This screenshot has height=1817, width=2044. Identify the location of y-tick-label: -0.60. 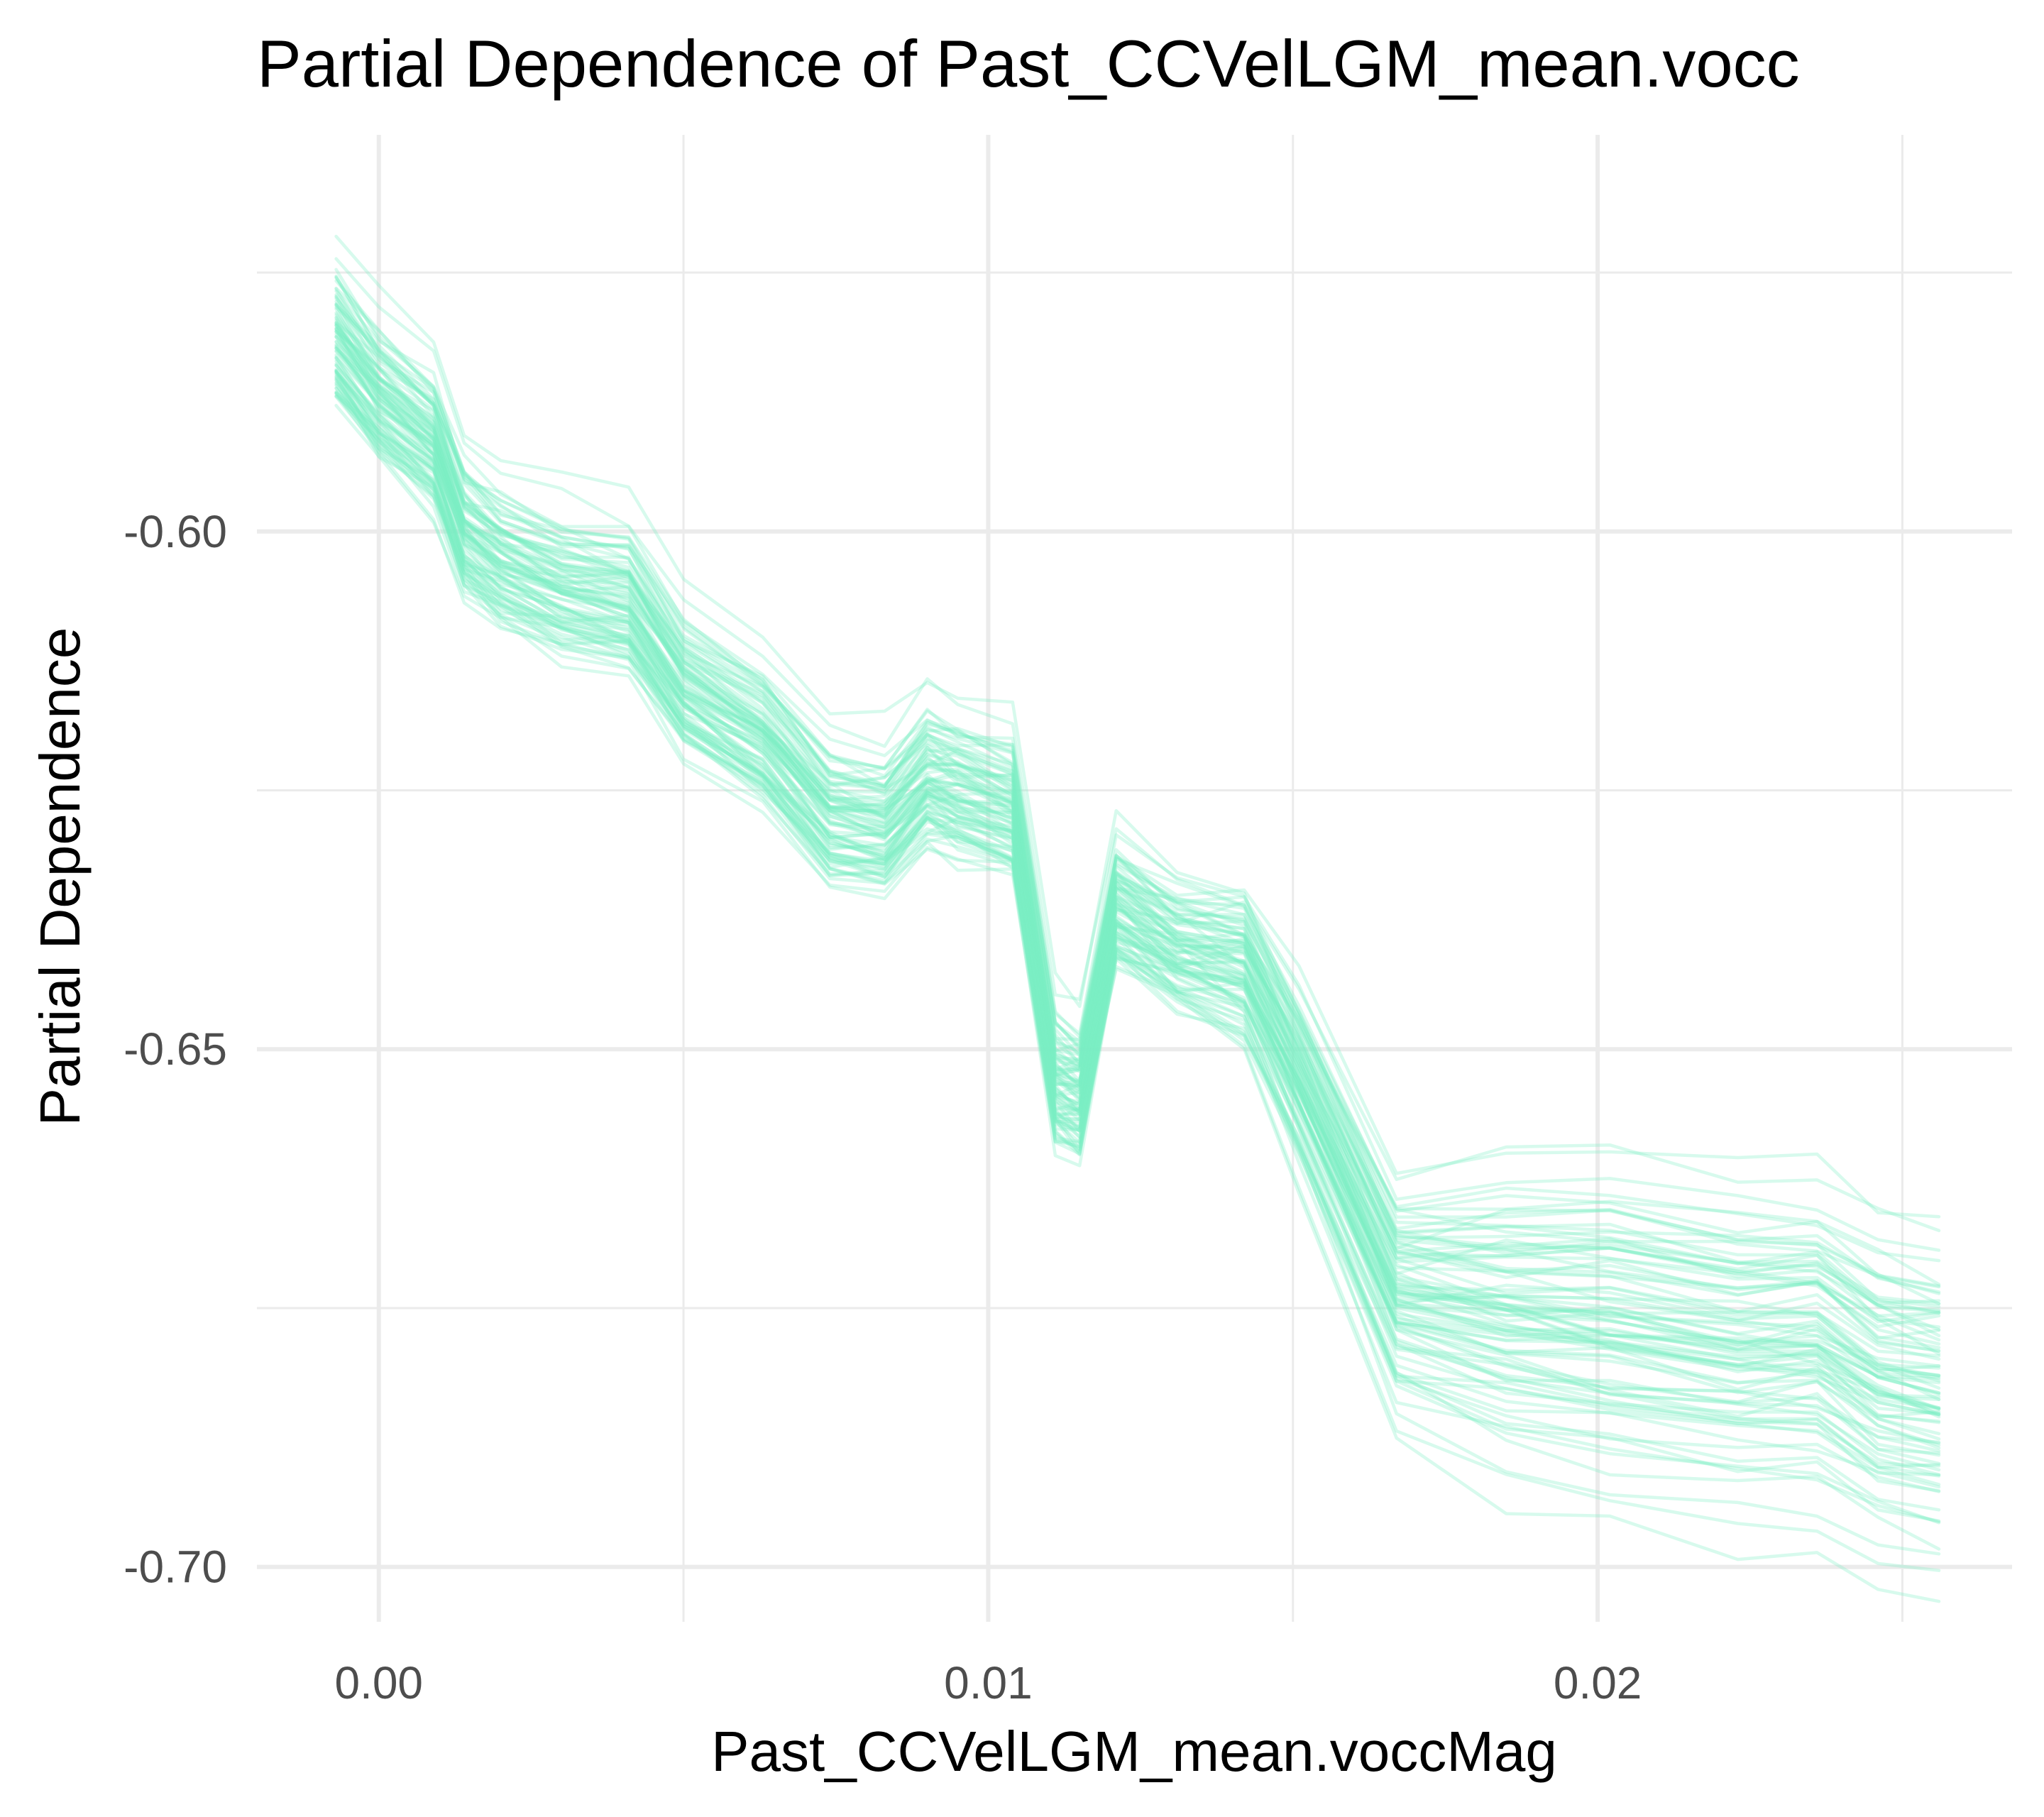
(175, 531).